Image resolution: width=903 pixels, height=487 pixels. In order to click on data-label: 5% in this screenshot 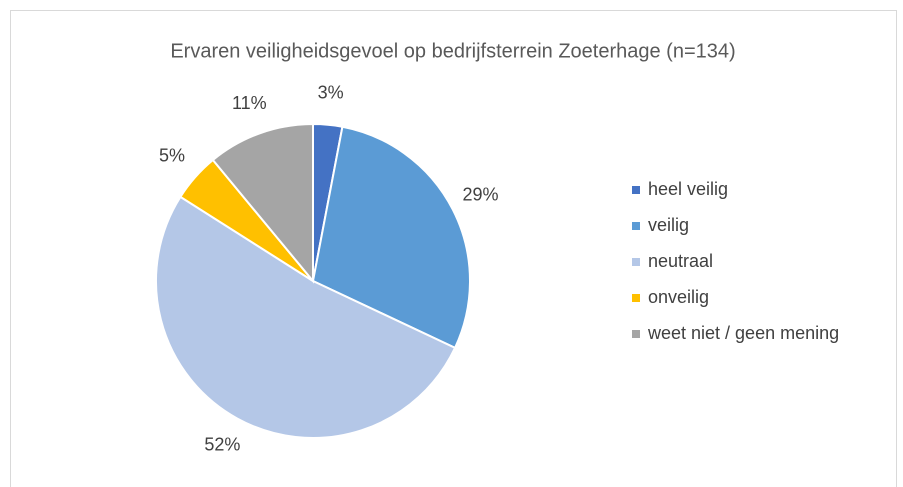, I will do `click(172, 155)`.